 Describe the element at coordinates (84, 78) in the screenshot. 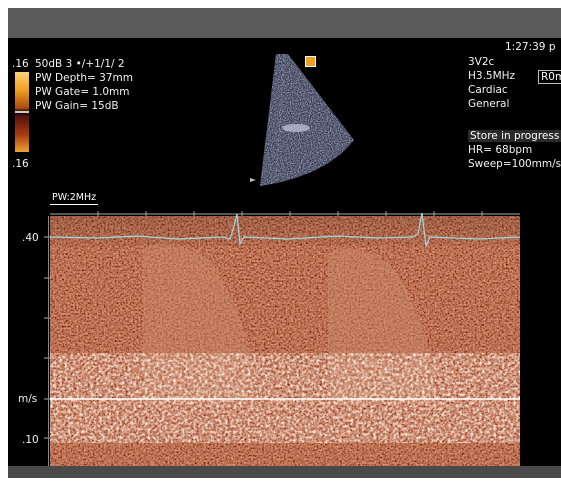

I see `pw-depth-readout: PW Depth= 37mm` at that location.